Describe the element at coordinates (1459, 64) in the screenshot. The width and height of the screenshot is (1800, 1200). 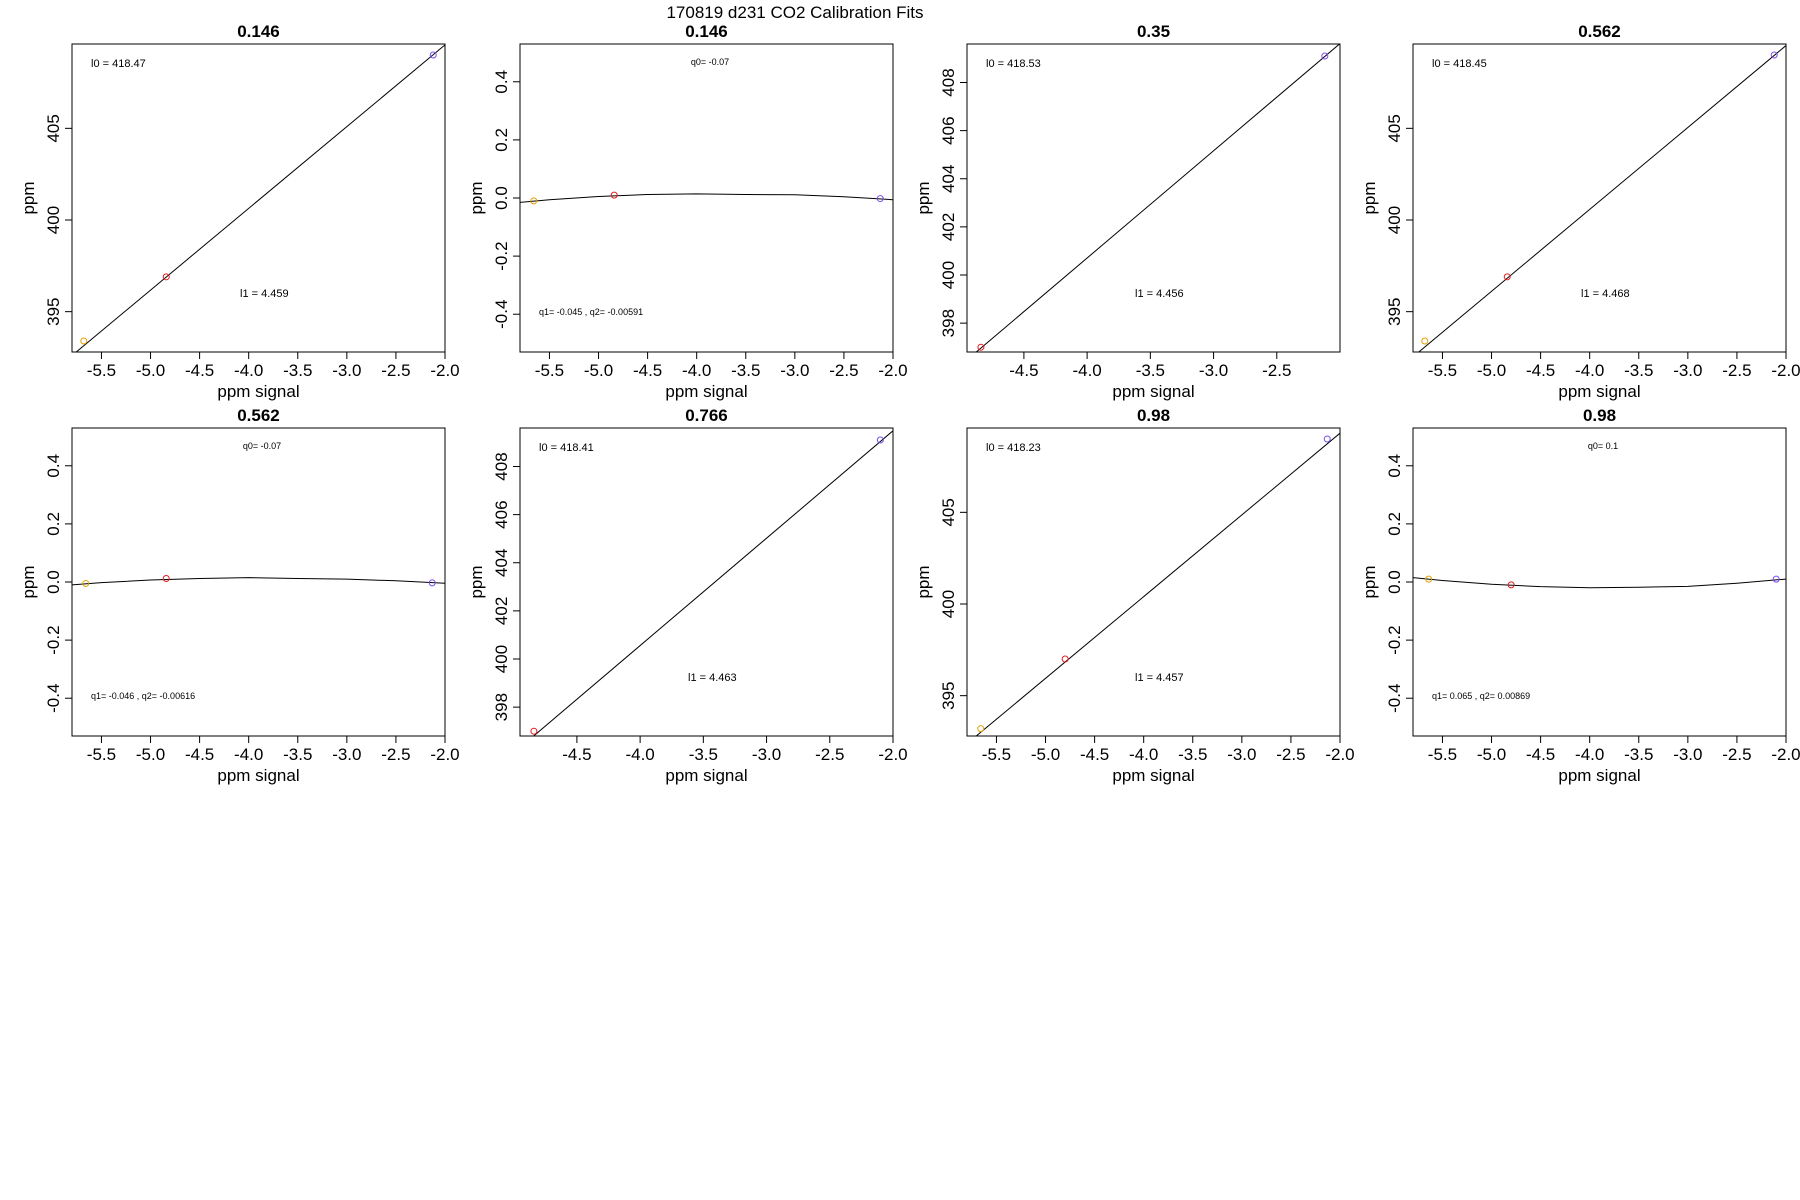
I see `intercept-annotation: l0 = 418.45` at that location.